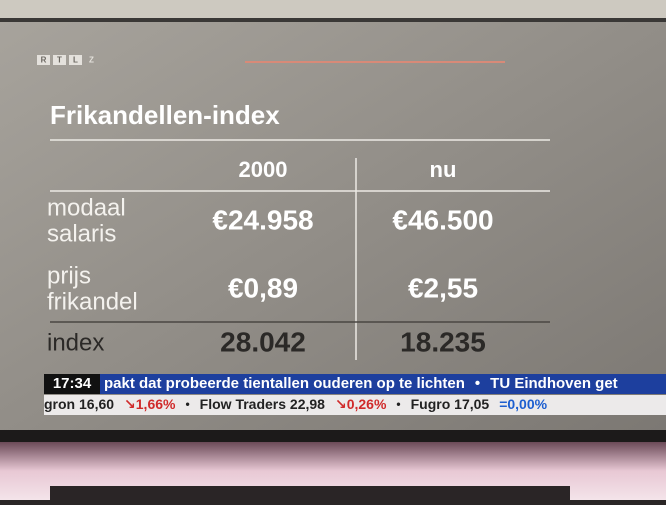  What do you see at coordinates (81, 233) in the screenshot?
I see `row-label: salaris` at bounding box center [81, 233].